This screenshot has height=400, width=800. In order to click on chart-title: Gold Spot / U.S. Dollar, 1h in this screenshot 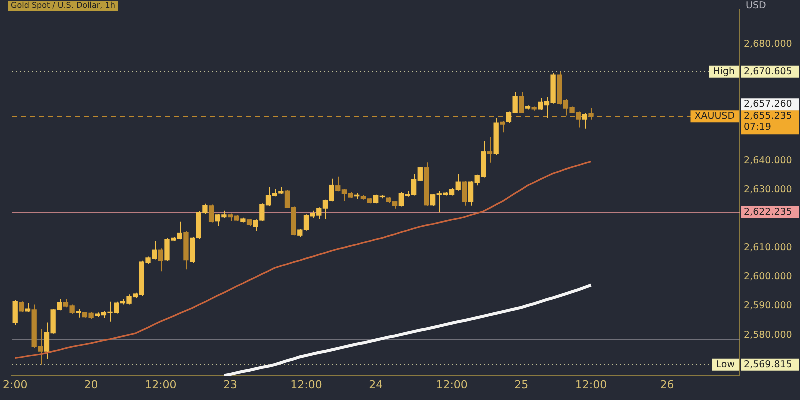, I will do `click(63, 5)`.